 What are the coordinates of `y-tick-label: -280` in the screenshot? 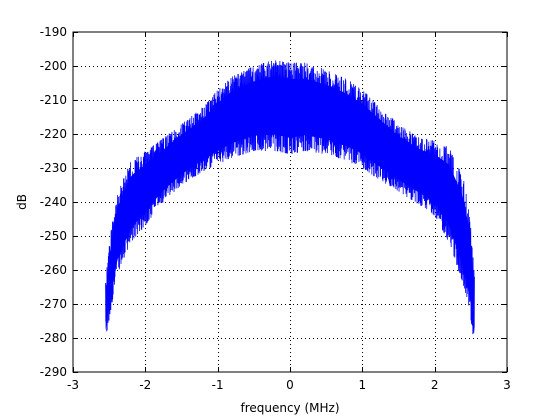 It's located at (53, 338).